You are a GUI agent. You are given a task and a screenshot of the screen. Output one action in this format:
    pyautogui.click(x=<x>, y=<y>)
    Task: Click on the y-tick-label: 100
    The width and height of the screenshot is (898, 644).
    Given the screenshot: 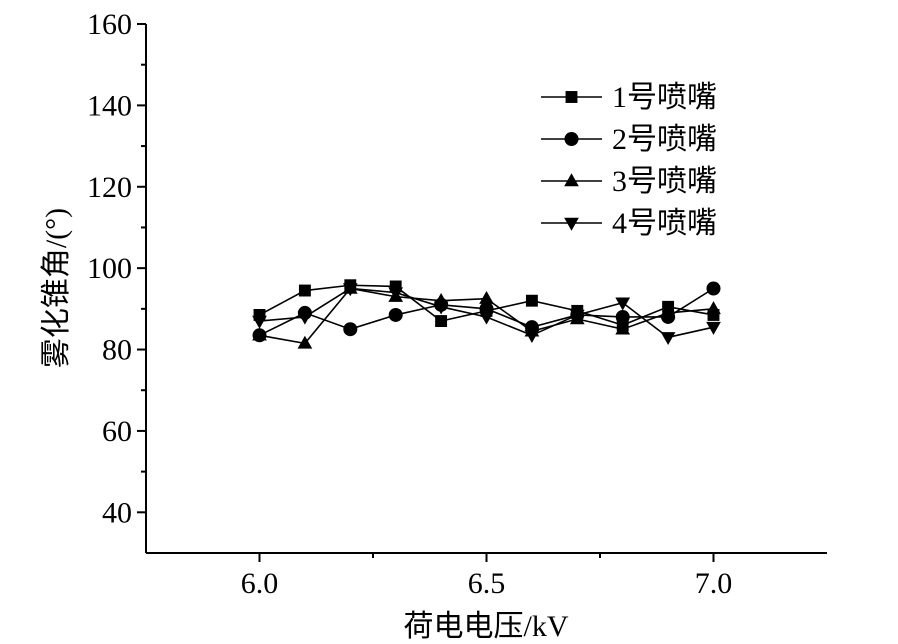 What is the action you would take?
    pyautogui.click(x=109, y=268)
    